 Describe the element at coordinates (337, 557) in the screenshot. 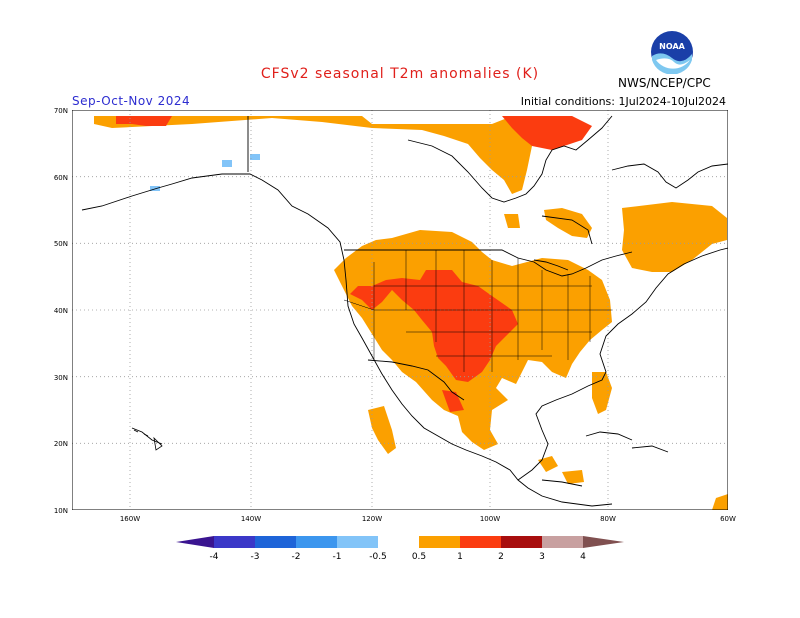

I see `colorbar-tick-label: -1` at that location.